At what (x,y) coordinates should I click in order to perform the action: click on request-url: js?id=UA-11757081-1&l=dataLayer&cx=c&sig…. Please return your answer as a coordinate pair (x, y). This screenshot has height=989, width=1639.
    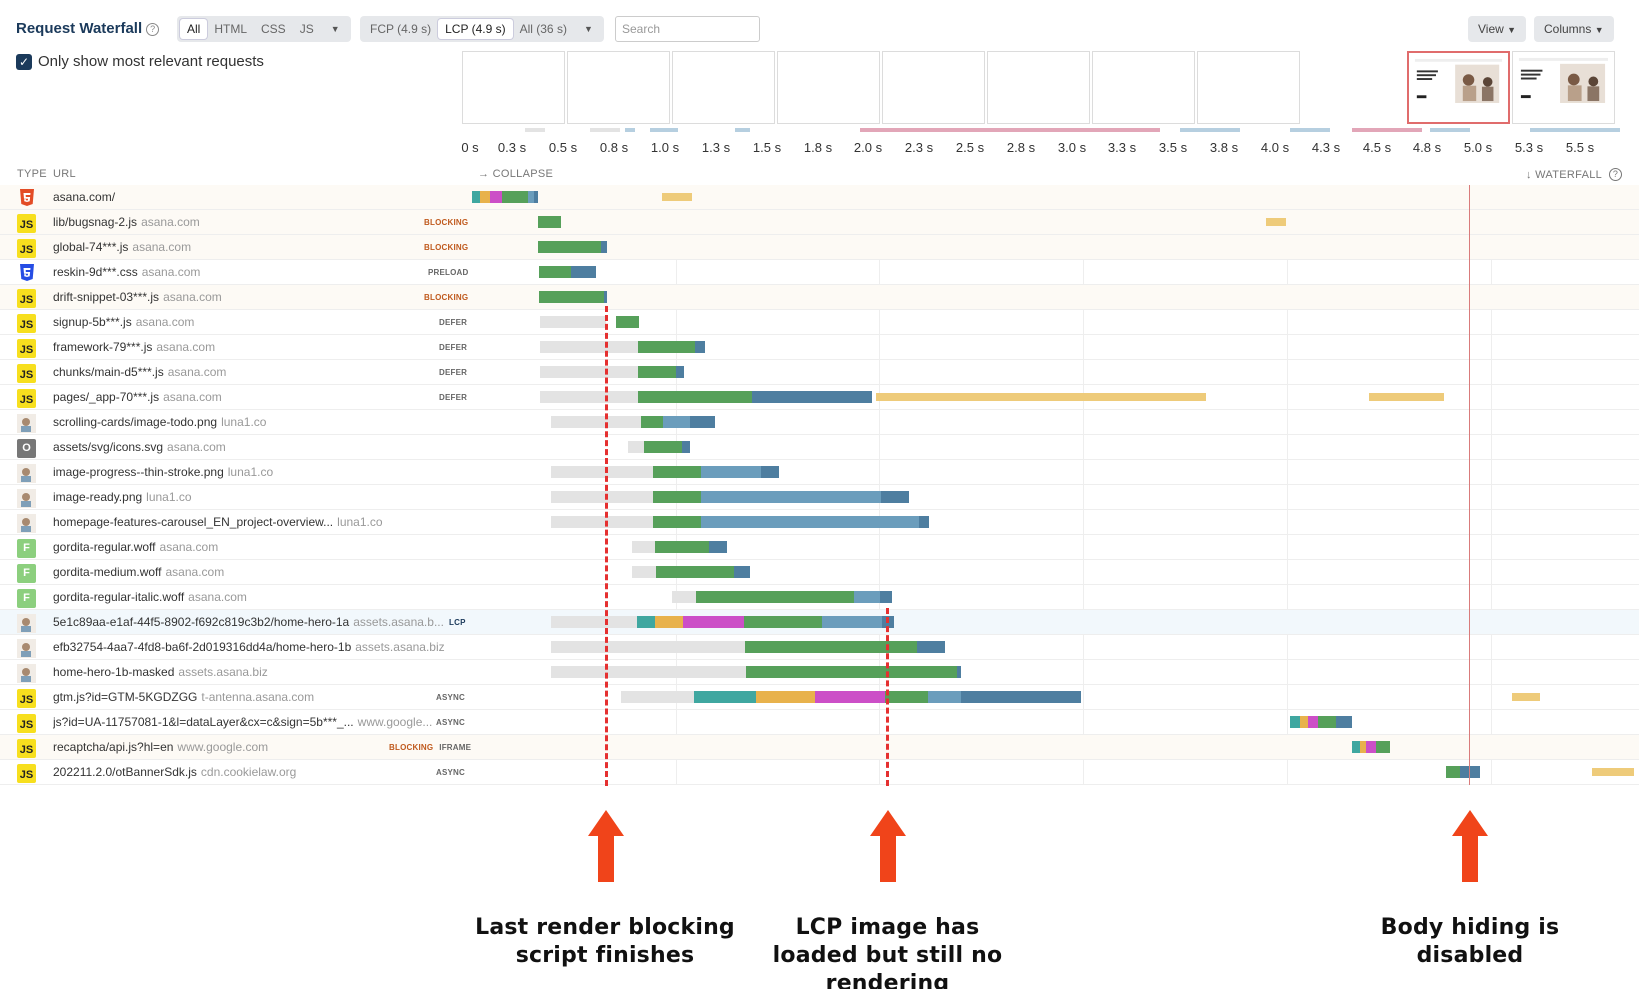
    Looking at the image, I should click on (242, 722).